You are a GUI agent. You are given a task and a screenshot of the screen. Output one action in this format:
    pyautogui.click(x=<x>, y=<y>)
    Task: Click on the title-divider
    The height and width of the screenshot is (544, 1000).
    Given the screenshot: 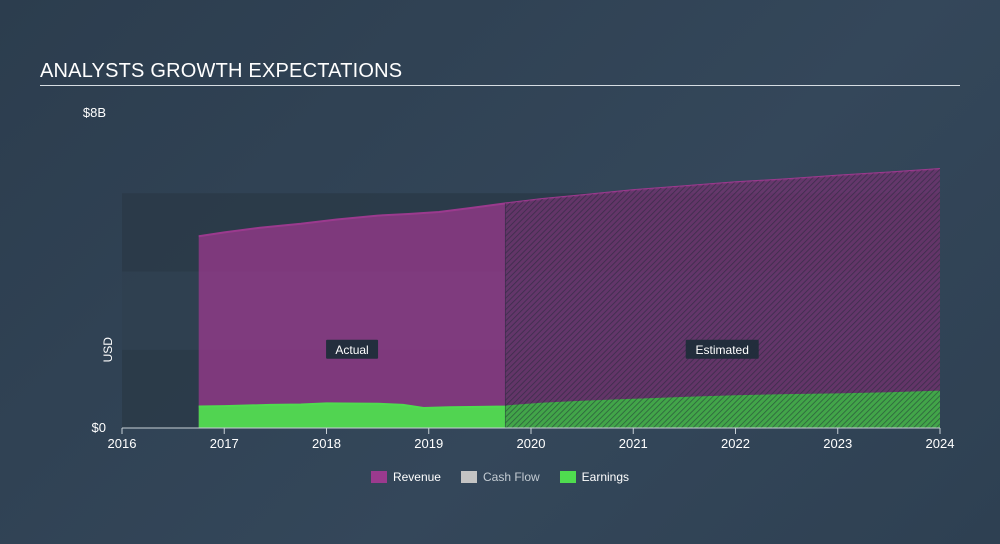 What is the action you would take?
    pyautogui.click(x=500, y=85)
    